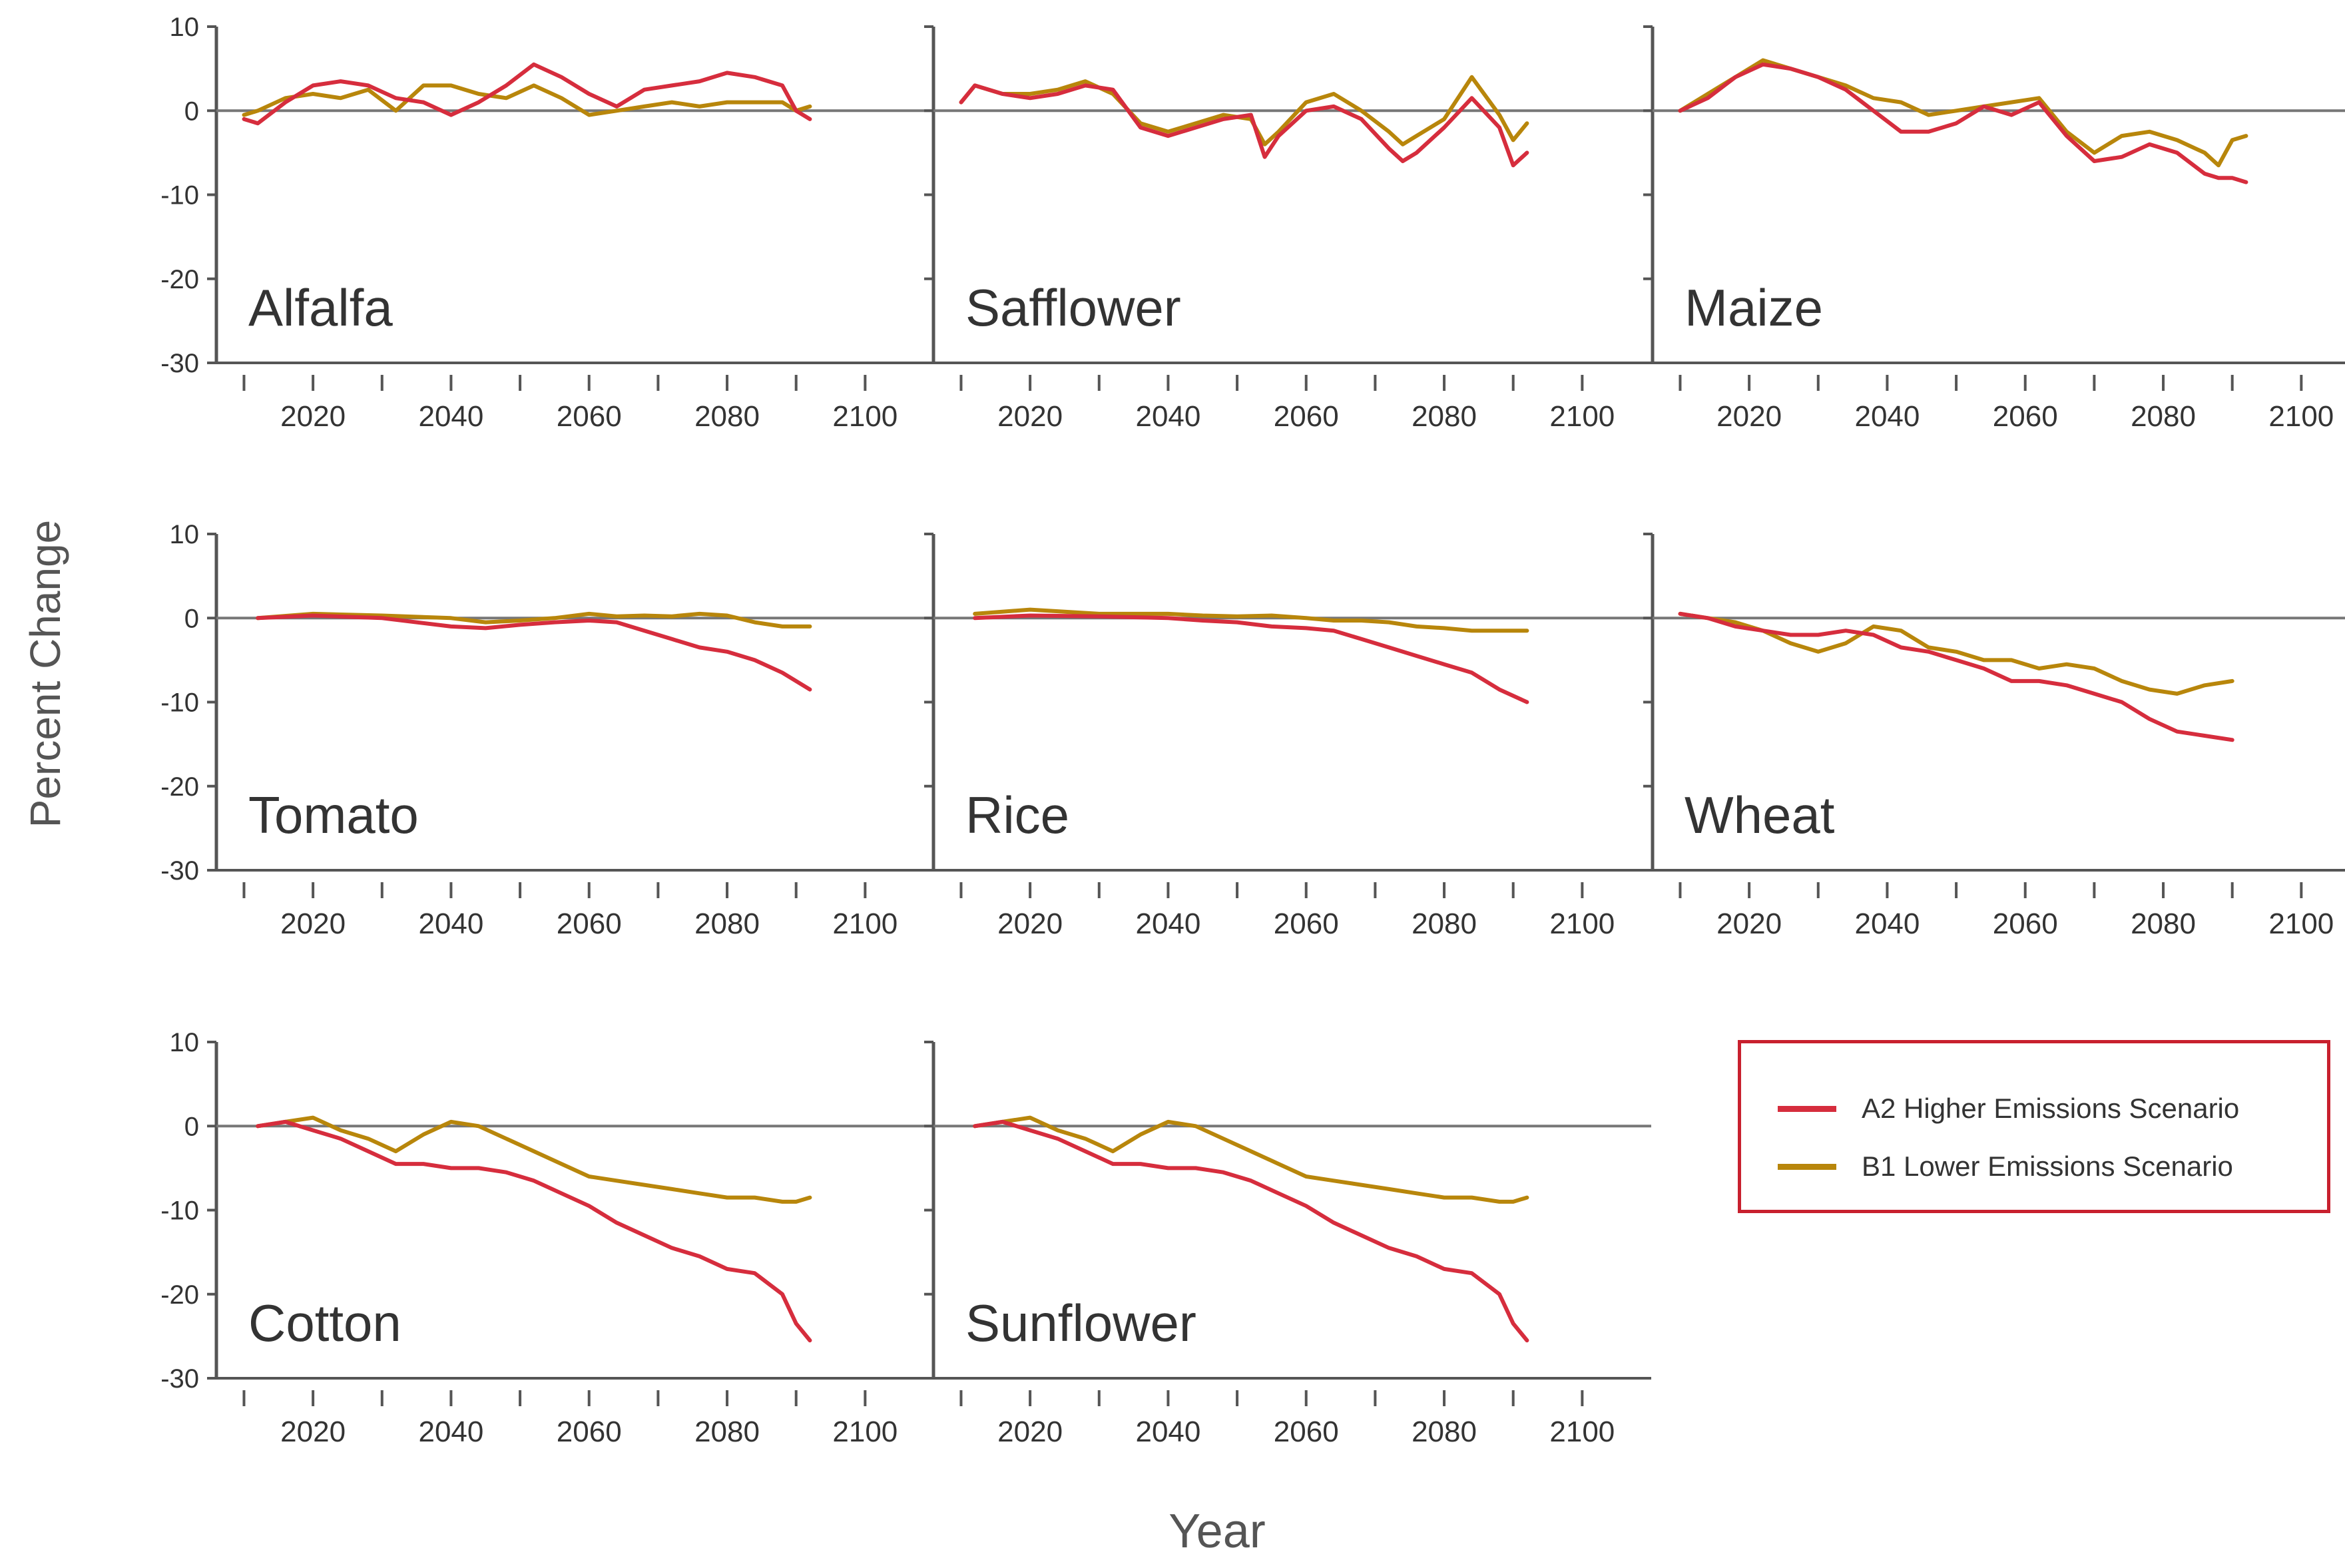  I want to click on alfalfa-x-tick-label: 2100, so click(865, 416).